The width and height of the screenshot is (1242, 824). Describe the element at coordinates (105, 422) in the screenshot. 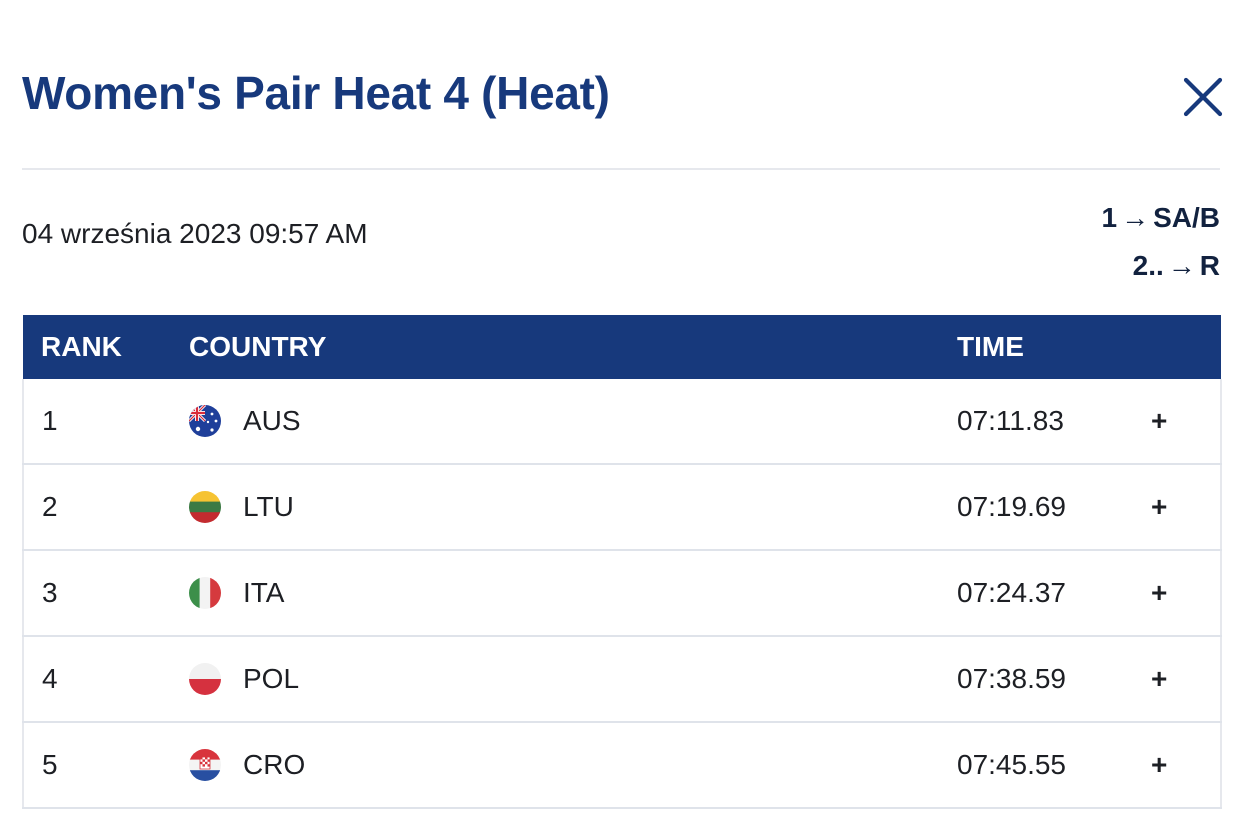

I see `rank-cell: 1` at that location.